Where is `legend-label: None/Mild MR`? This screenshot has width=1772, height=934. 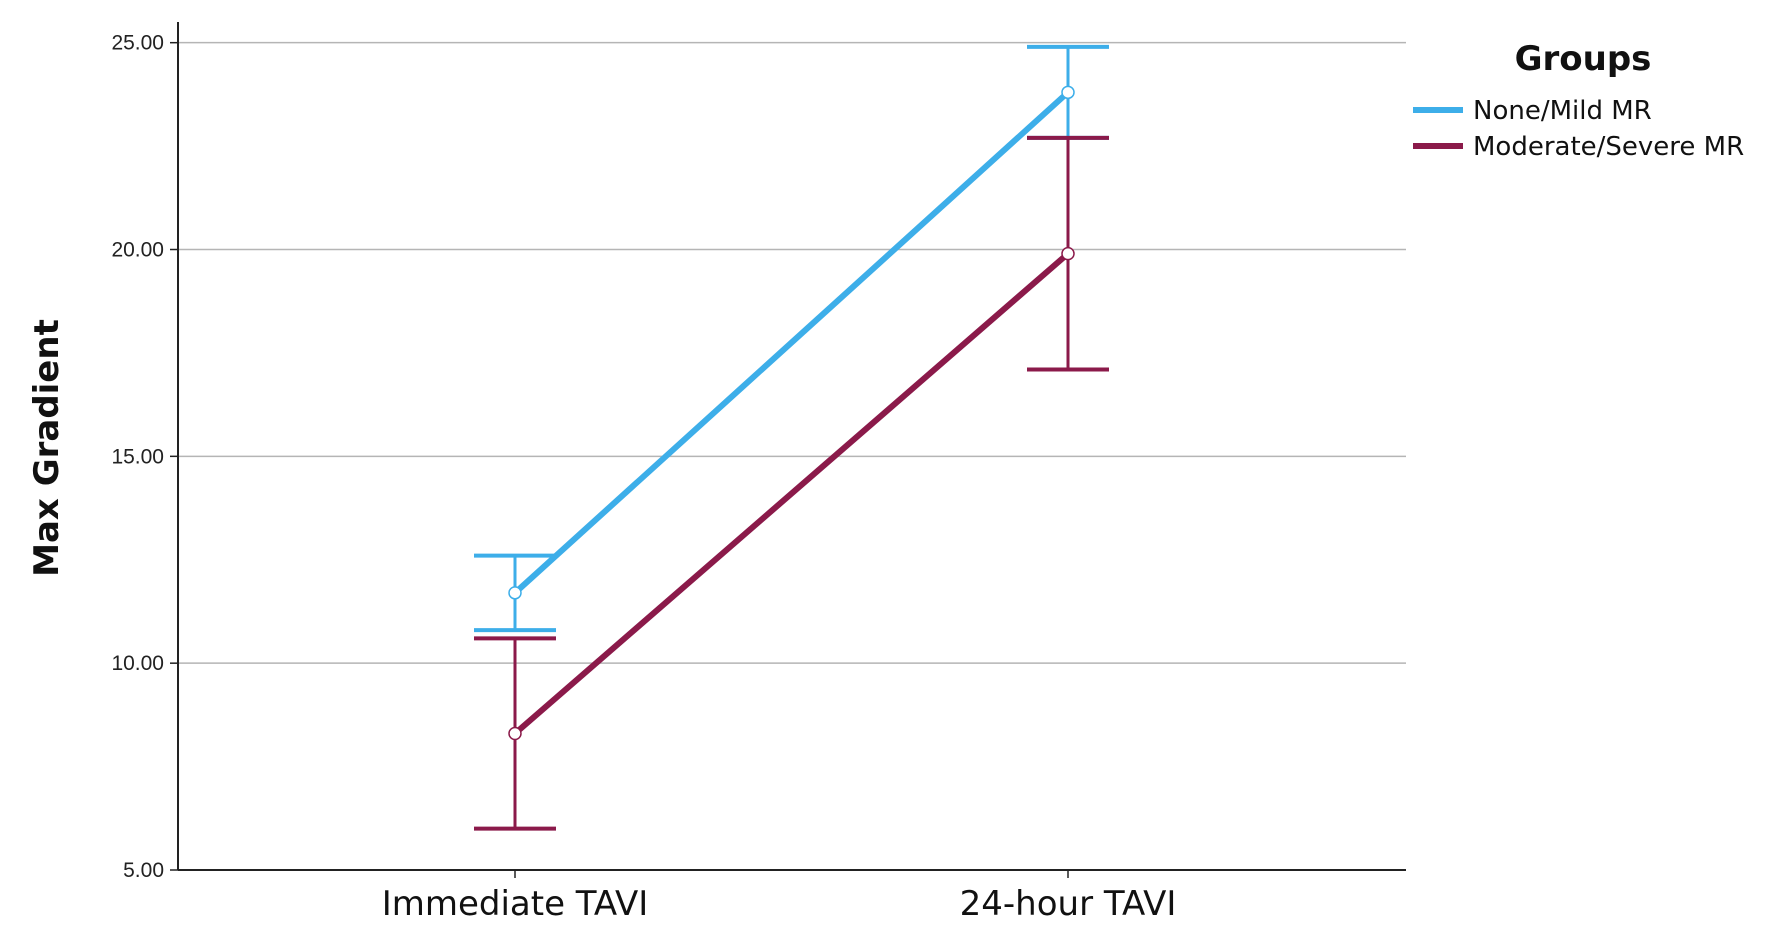
legend-label: None/Mild MR is located at coordinates (1562, 111).